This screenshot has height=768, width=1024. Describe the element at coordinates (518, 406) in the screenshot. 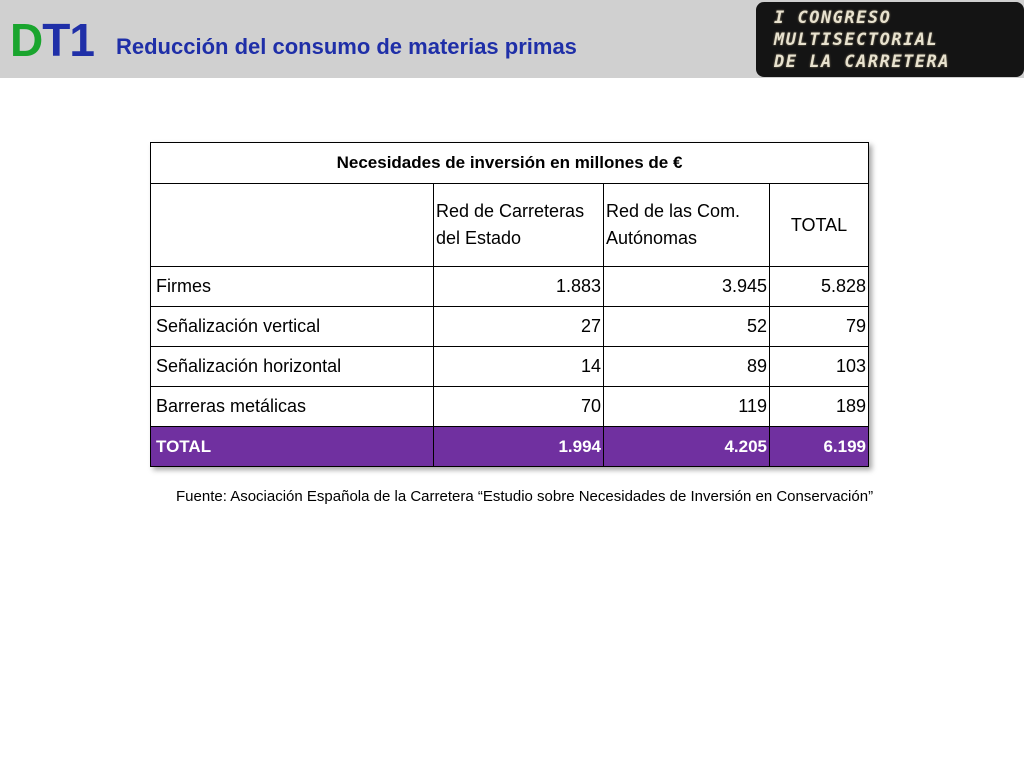

I see `cell-value: 70` at that location.